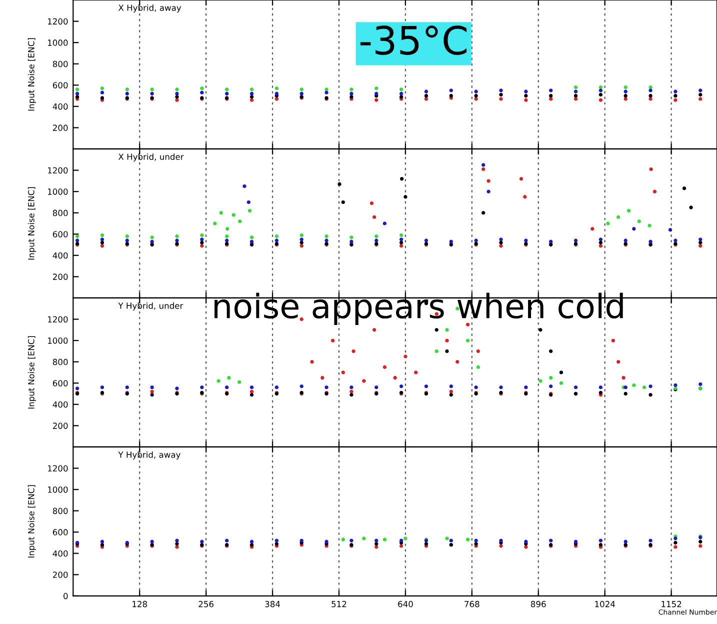 The width and height of the screenshot is (717, 624). Describe the element at coordinates (672, 604) in the screenshot. I see `x-tick-label: 1152` at that location.